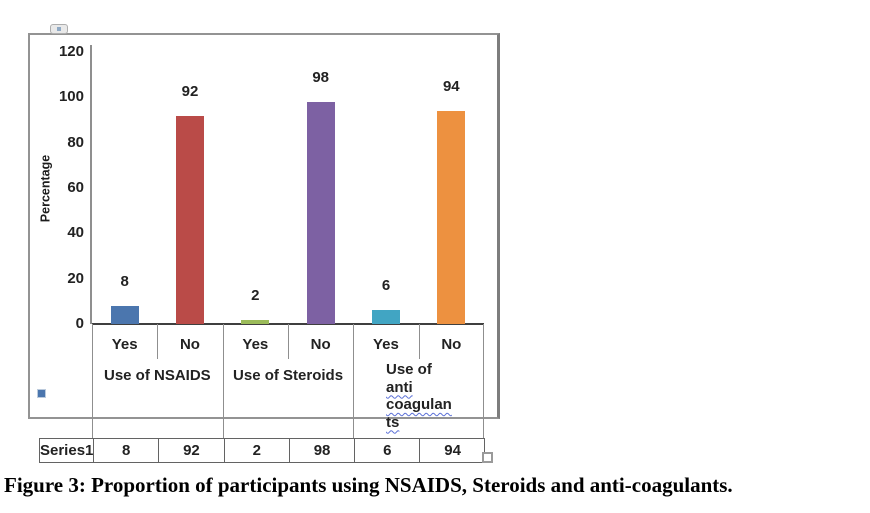 This screenshot has width=870, height=513. What do you see at coordinates (79, 323) in the screenshot?
I see `y-tick-label: 0` at bounding box center [79, 323].